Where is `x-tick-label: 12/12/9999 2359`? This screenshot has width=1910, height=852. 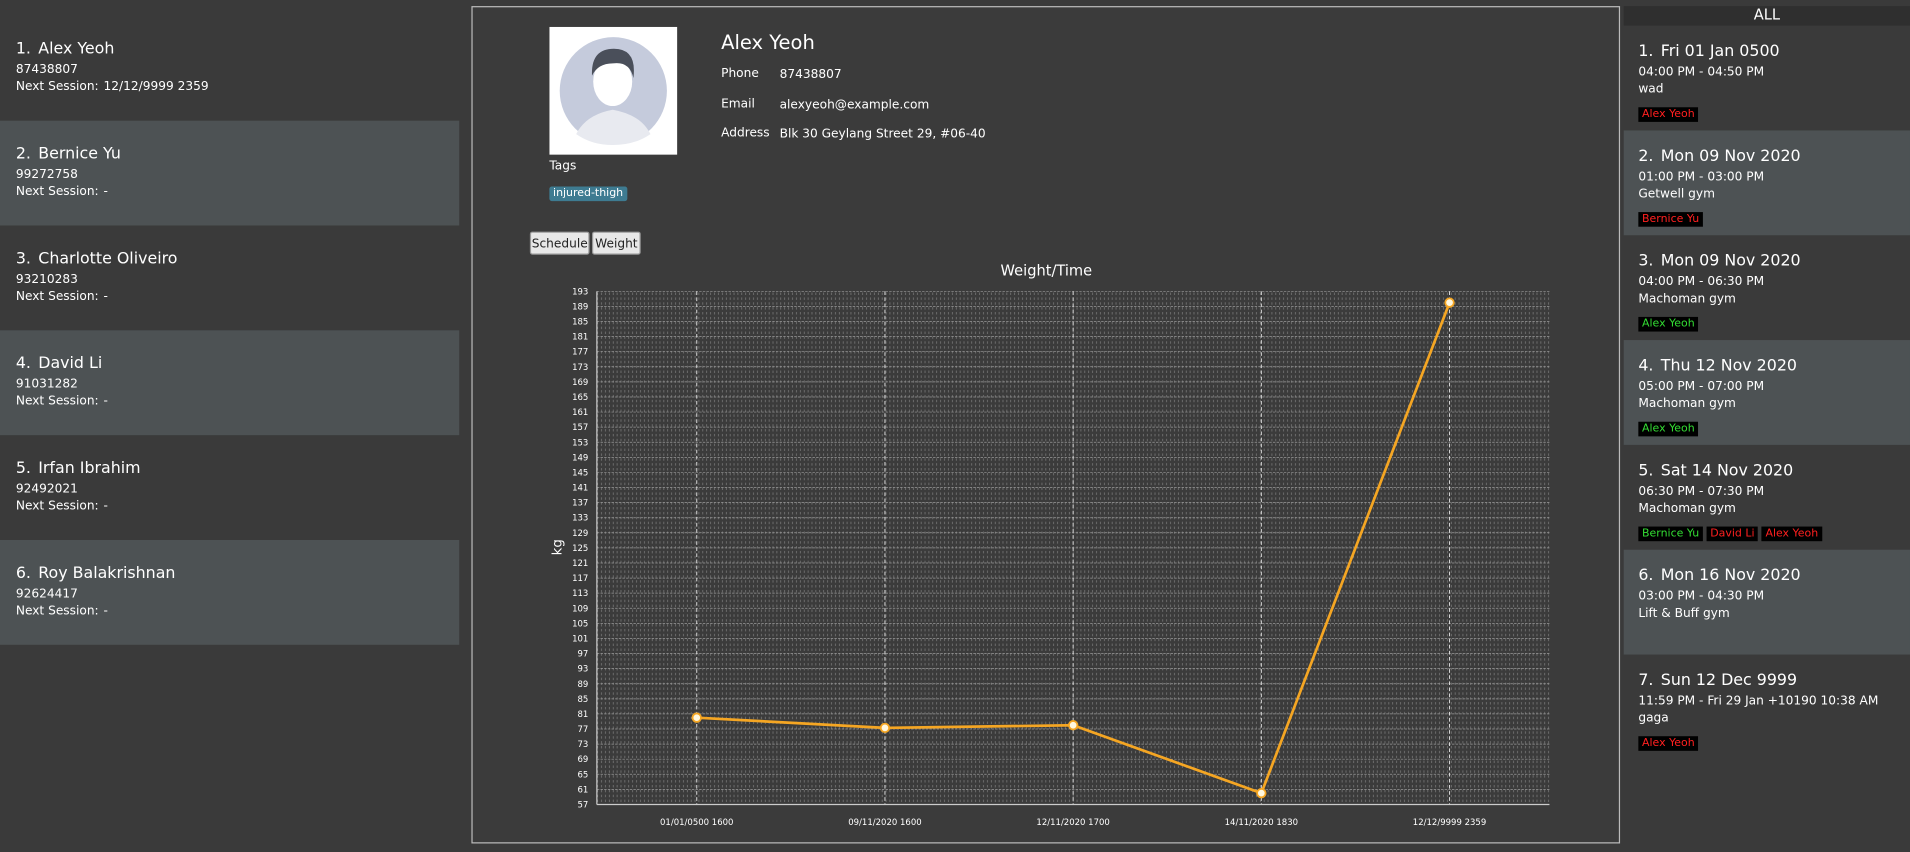
x-tick-label: 12/12/9999 2359 is located at coordinates (1449, 823).